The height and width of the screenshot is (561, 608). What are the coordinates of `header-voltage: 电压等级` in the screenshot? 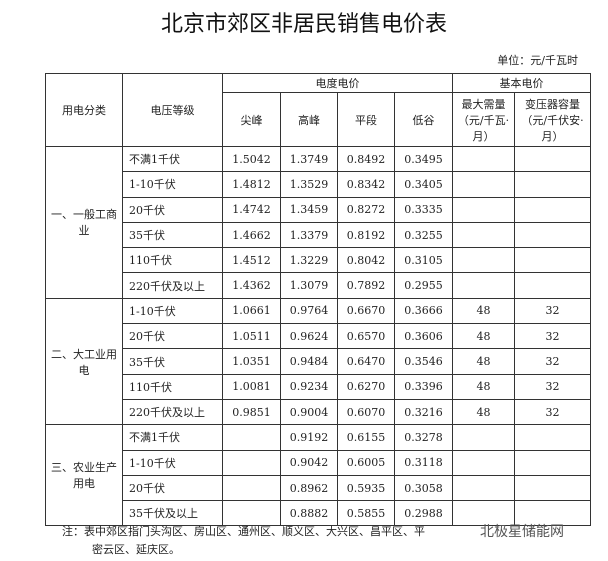 It's located at (172, 110).